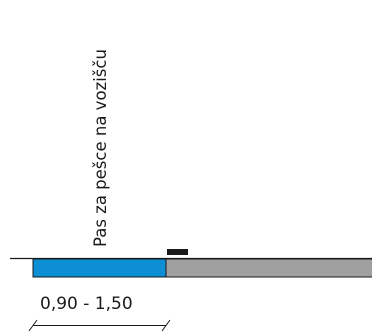 This screenshot has width=372, height=333. What do you see at coordinates (99, 268) in the screenshot?
I see `pedestrian-lane` at bounding box center [99, 268].